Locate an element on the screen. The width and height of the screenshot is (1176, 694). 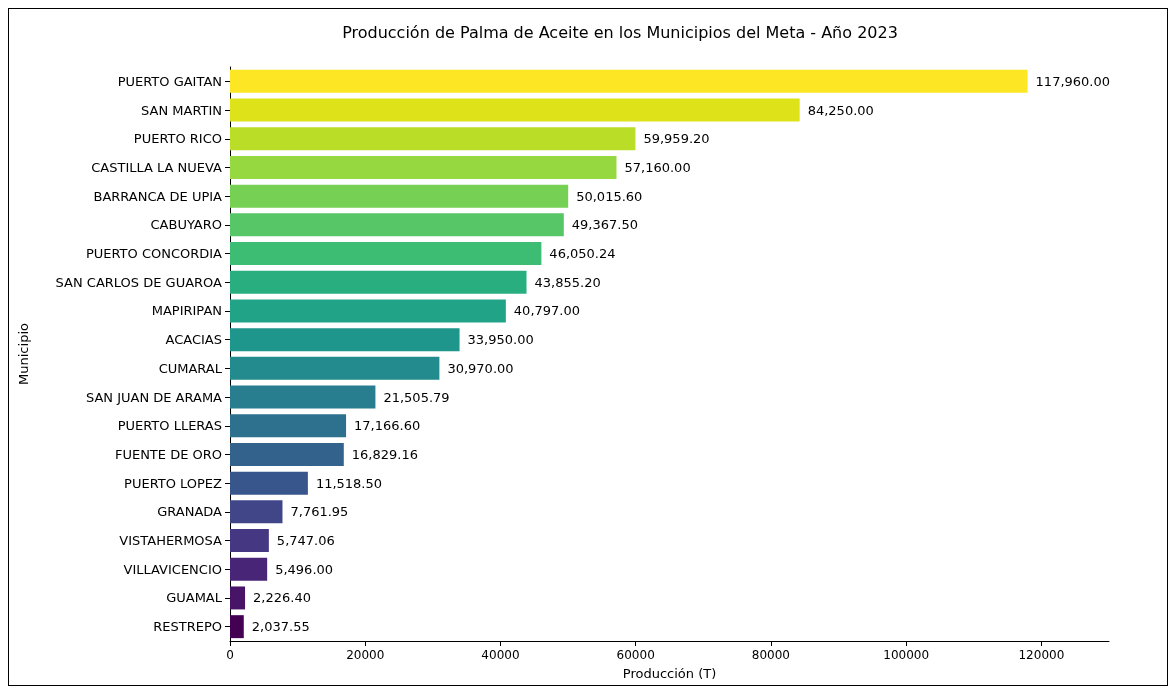
y-tick-label: SAN MARTIN is located at coordinates (181, 110).